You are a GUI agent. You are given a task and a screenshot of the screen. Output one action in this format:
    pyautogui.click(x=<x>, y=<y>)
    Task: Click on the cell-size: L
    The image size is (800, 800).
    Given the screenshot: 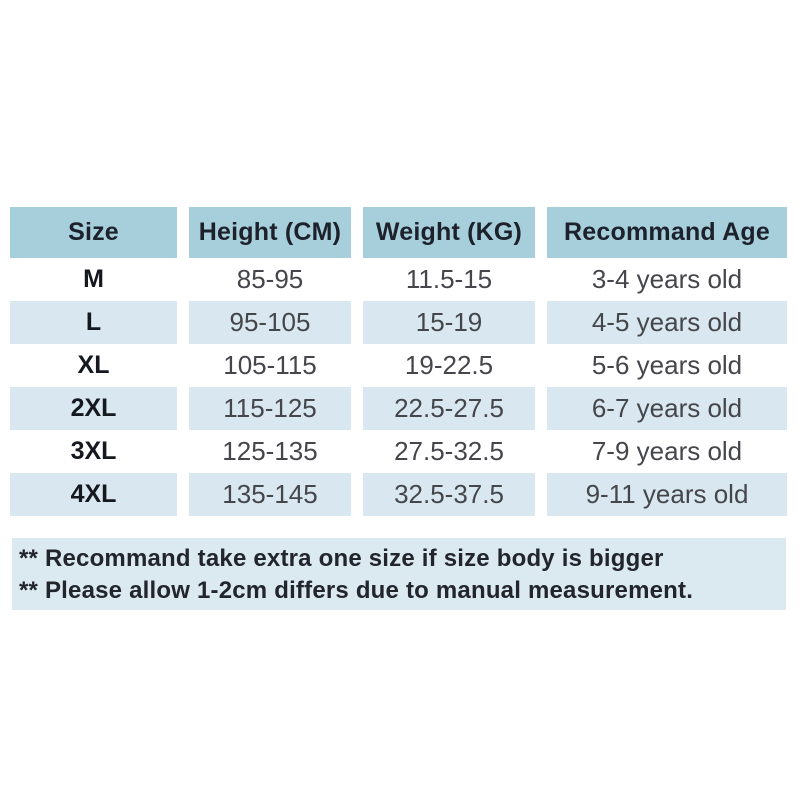 What is the action you would take?
    pyautogui.click(x=93, y=322)
    